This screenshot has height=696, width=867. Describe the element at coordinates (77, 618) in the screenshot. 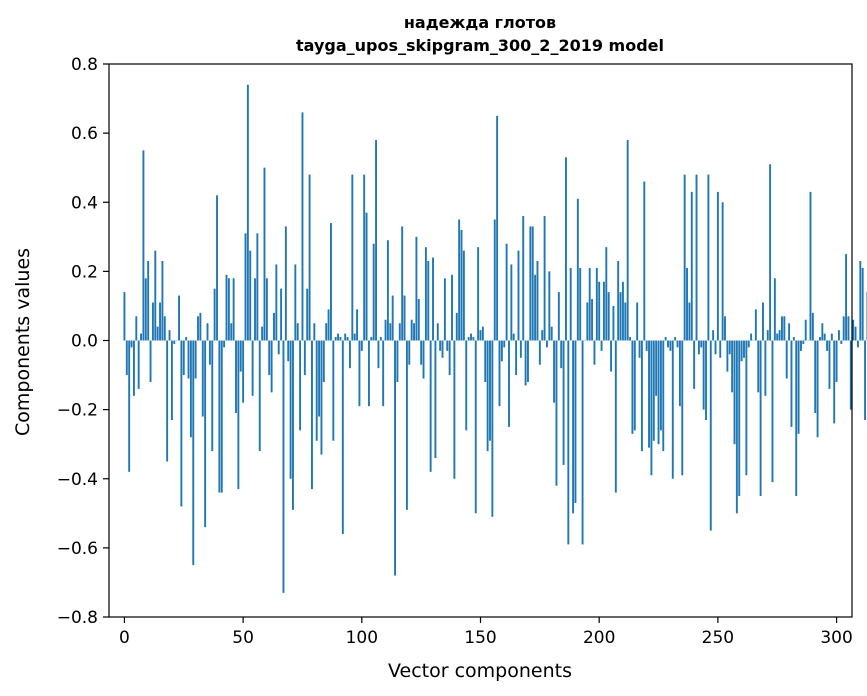

I see `y-tick-label: −0.8` at that location.